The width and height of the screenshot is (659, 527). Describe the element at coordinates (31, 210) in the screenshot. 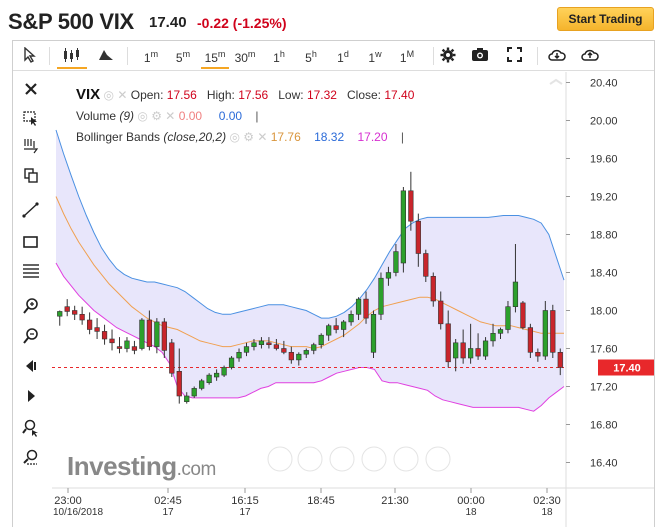

I see `trend-line-icon` at that location.